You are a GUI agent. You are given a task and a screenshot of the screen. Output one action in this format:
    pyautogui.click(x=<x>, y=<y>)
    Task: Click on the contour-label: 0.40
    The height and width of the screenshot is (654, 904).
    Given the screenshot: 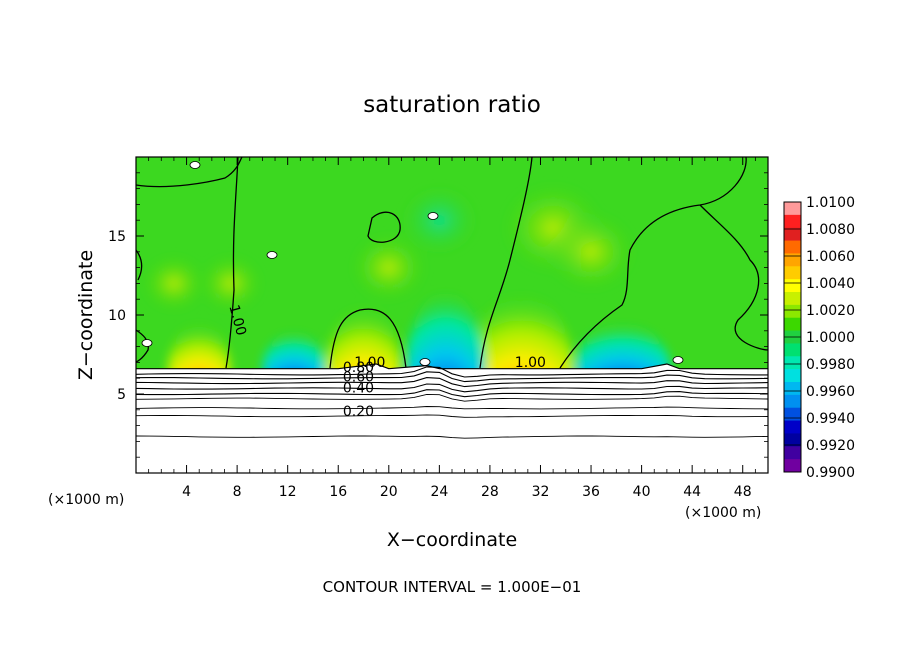 What is the action you would take?
    pyautogui.click(x=358, y=388)
    